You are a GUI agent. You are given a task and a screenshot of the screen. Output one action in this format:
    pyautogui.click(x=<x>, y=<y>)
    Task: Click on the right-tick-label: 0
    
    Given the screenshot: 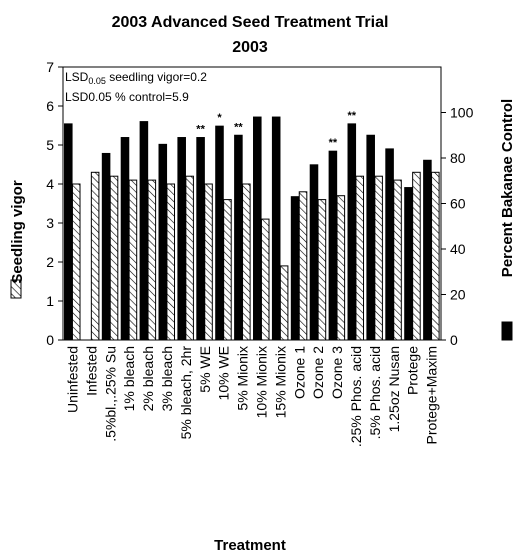 What is the action you would take?
    pyautogui.click(x=454, y=340)
    